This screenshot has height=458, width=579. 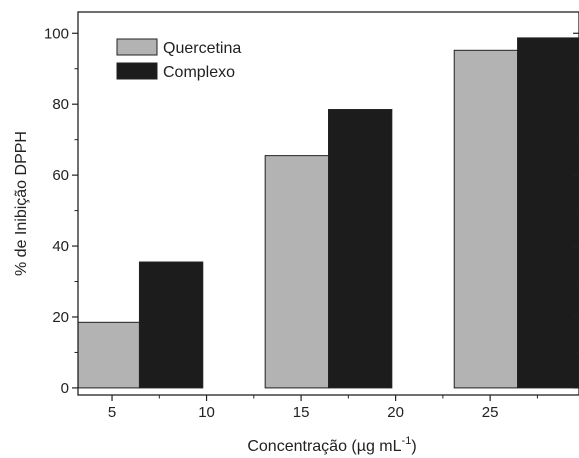 What do you see at coordinates (60, 175) in the screenshot?
I see `y-tick-label-60: 60` at bounding box center [60, 175].